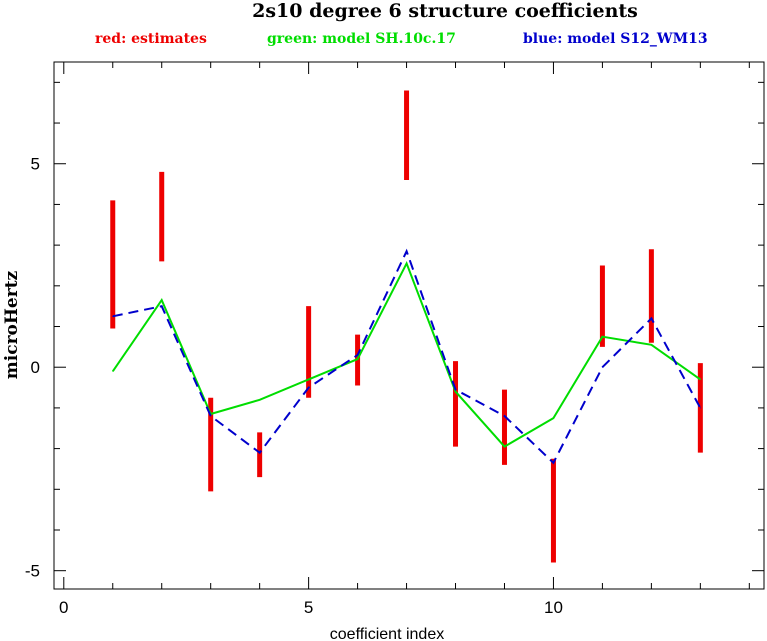 Image resolution: width=767 pixels, height=641 pixels. I want to click on x-tick-label-10: 10, so click(553, 607).